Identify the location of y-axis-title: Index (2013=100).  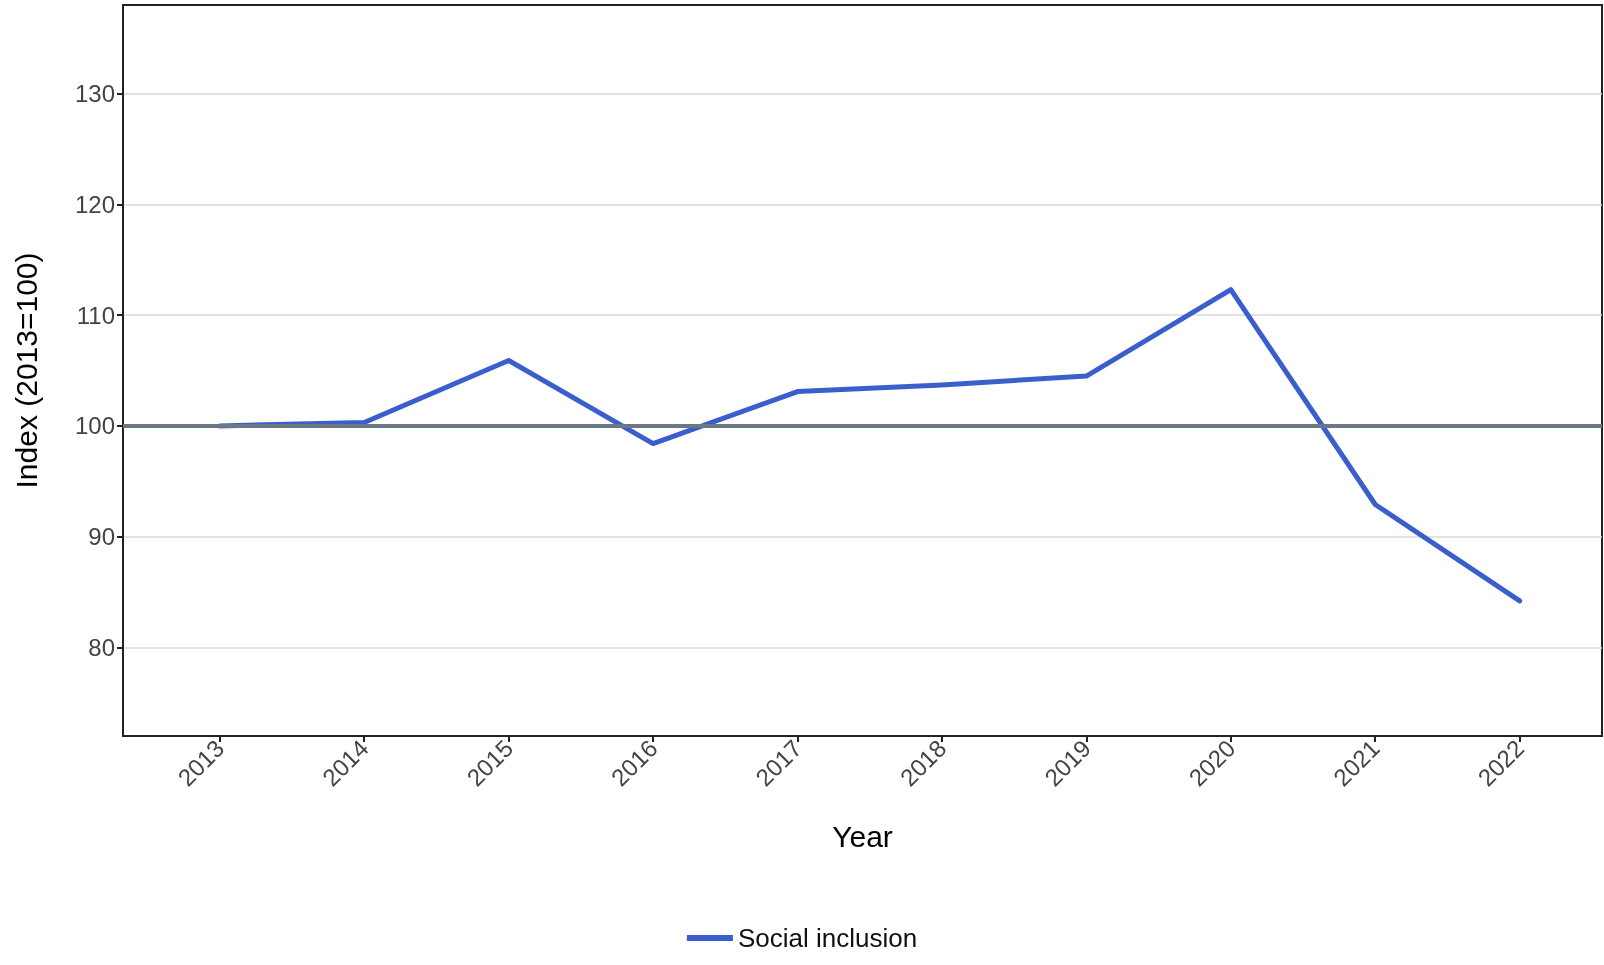
(26, 370).